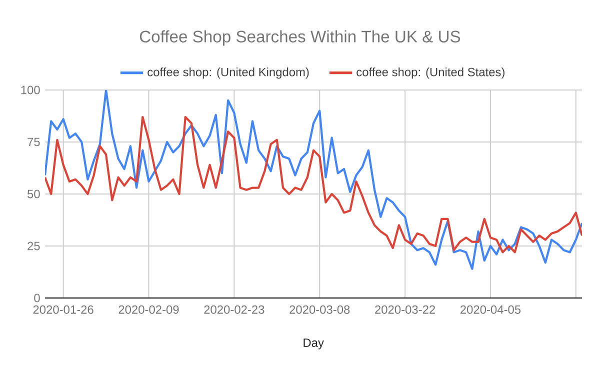 The width and height of the screenshot is (600, 371). What do you see at coordinates (490, 309) in the screenshot?
I see `x-tick-label: 2020-04-05` at bounding box center [490, 309].